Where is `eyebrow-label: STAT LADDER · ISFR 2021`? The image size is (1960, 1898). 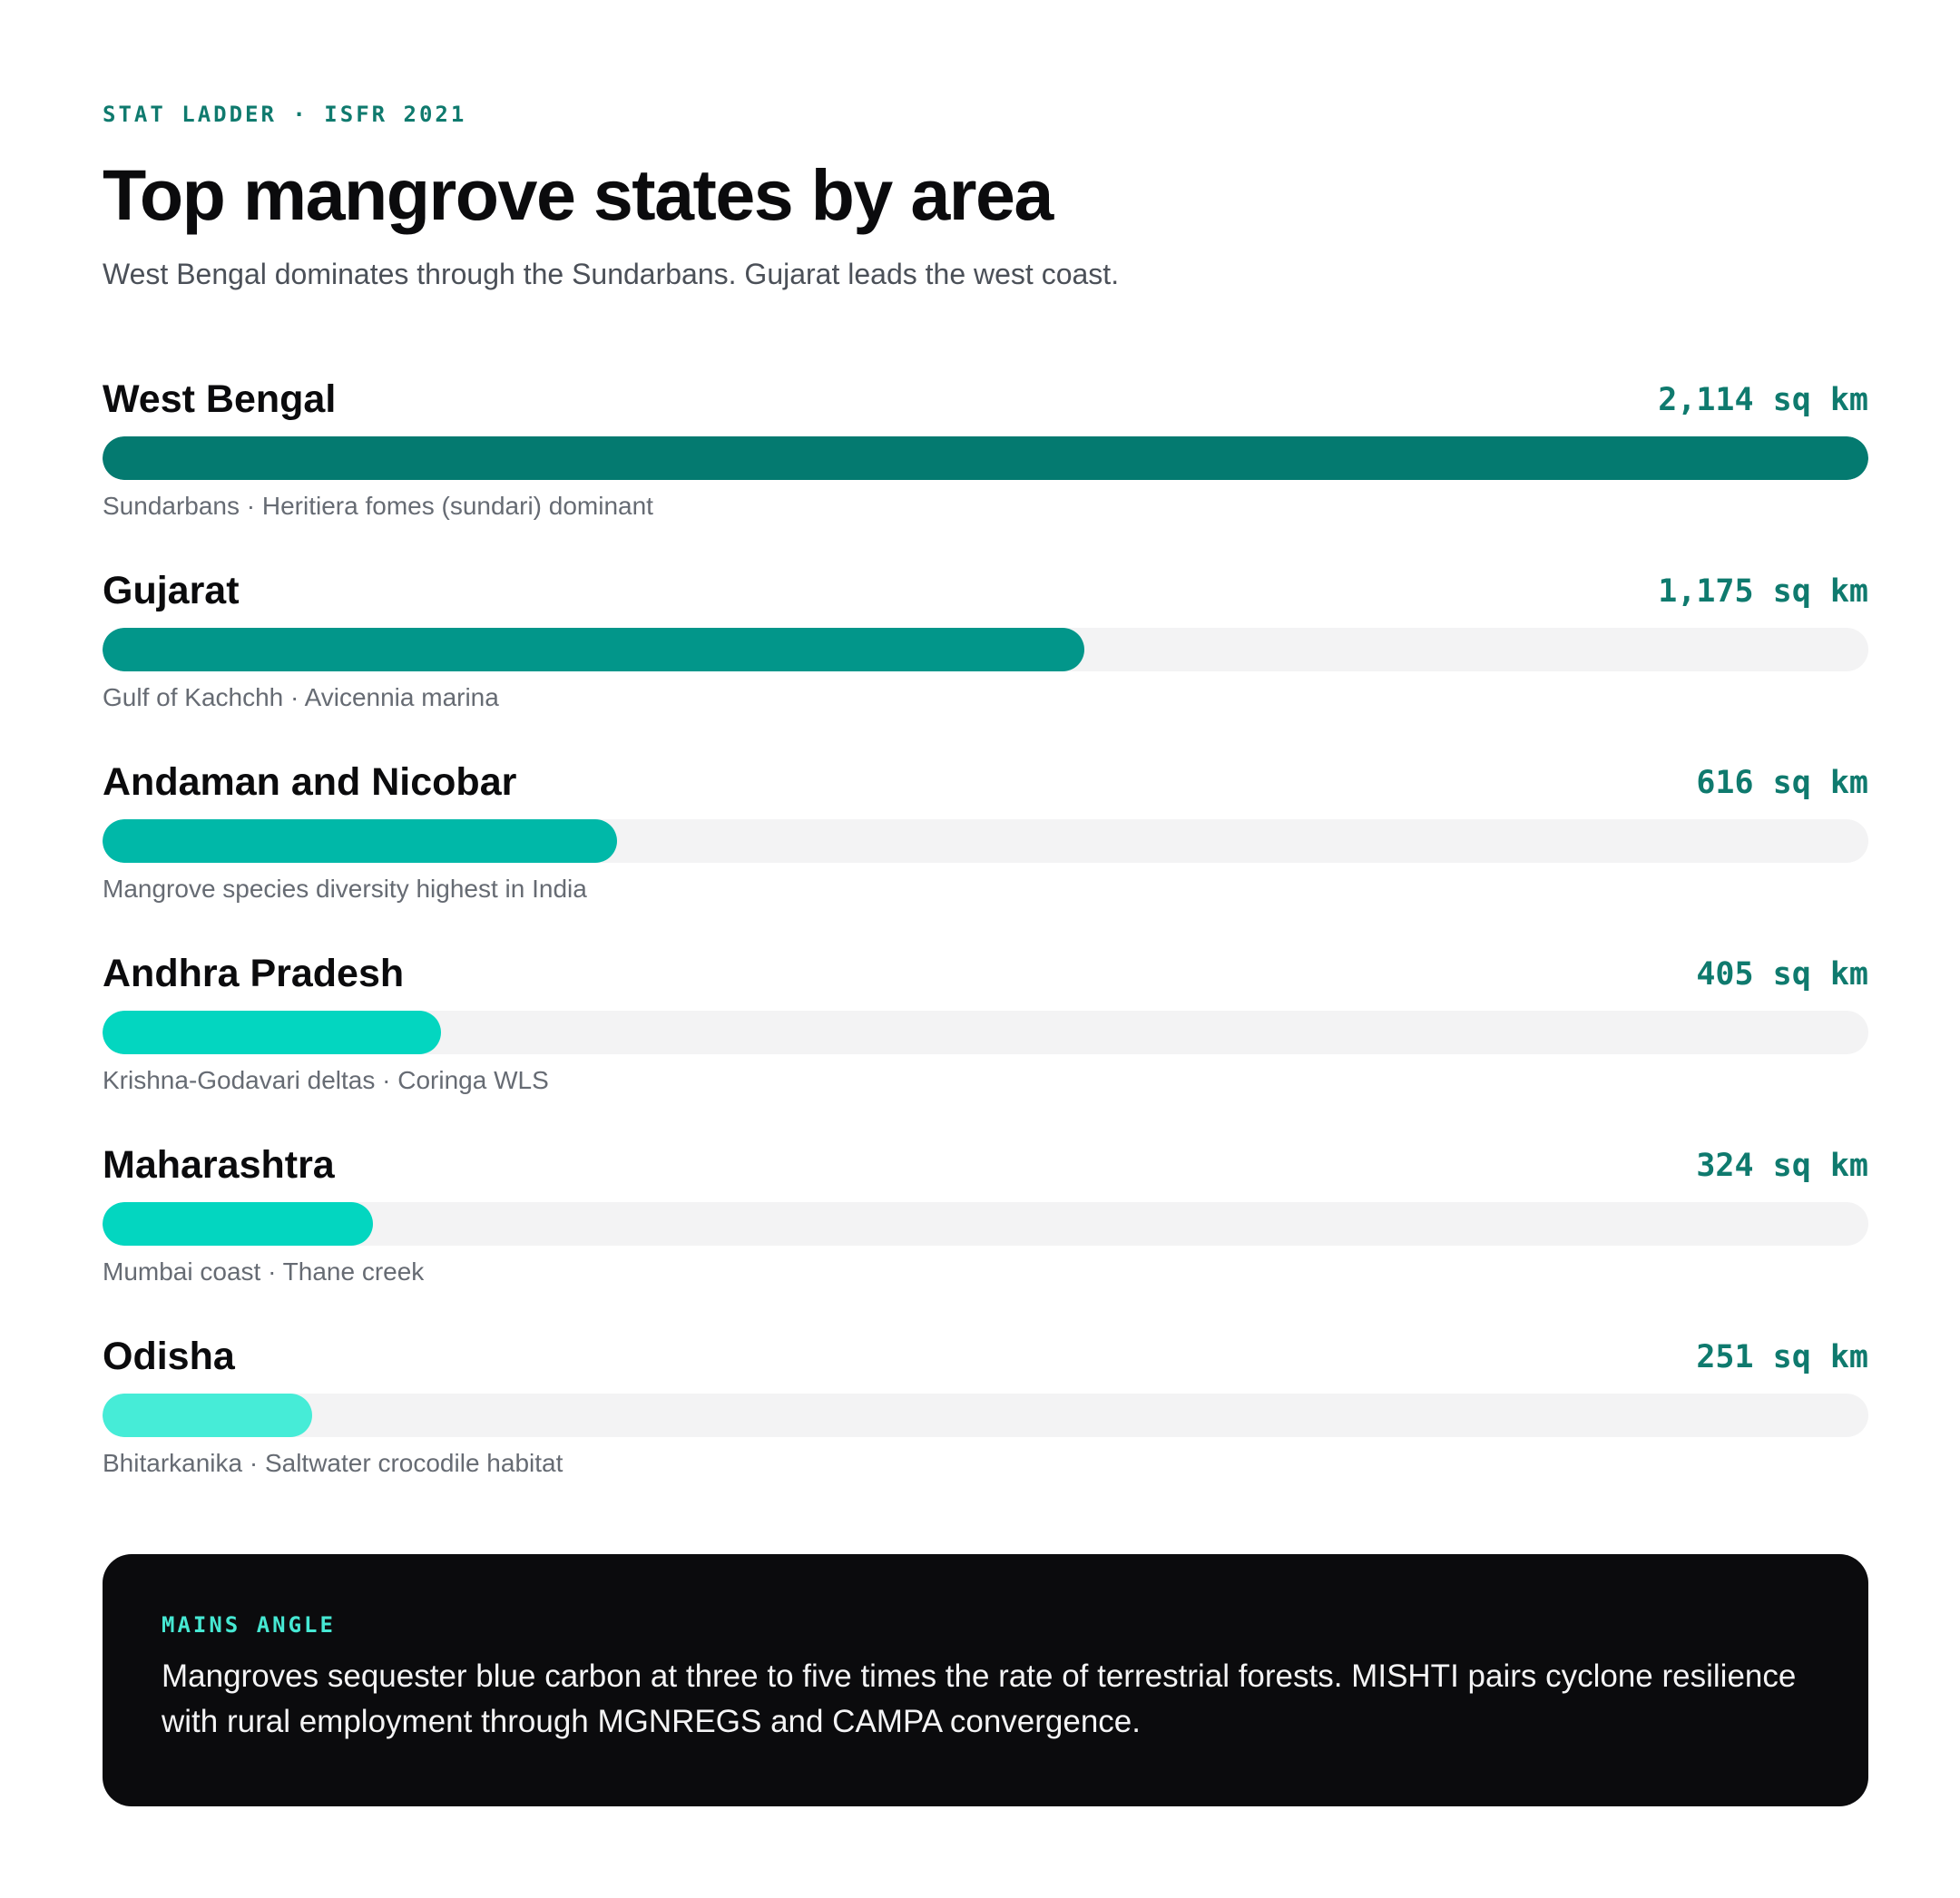 eyebrow-label: STAT LADDER · ISFR 2021 is located at coordinates (285, 115).